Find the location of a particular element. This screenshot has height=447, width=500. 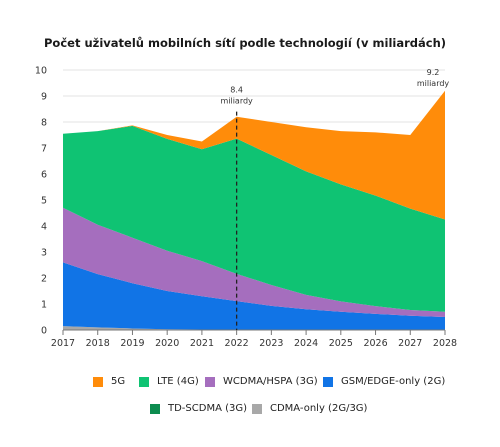

y-tick-label: 5 is located at coordinates (44, 201).